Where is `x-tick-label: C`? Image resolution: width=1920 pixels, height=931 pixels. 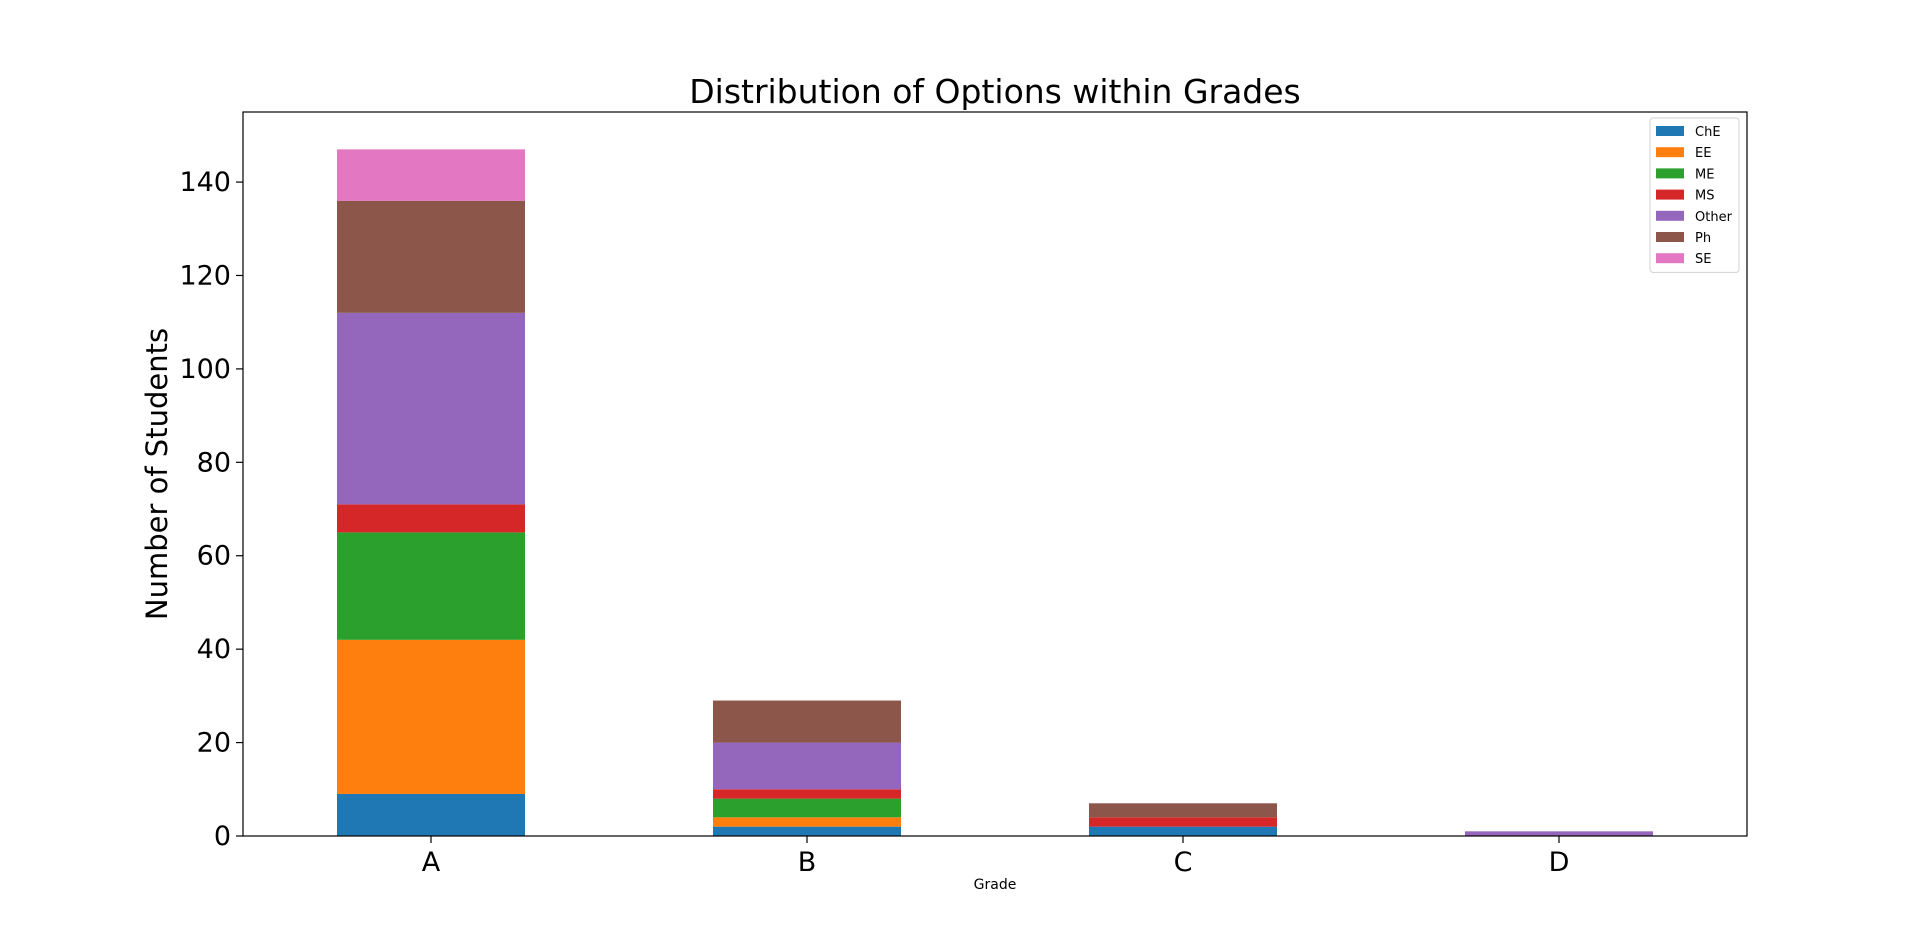
x-tick-label: C is located at coordinates (1183, 862).